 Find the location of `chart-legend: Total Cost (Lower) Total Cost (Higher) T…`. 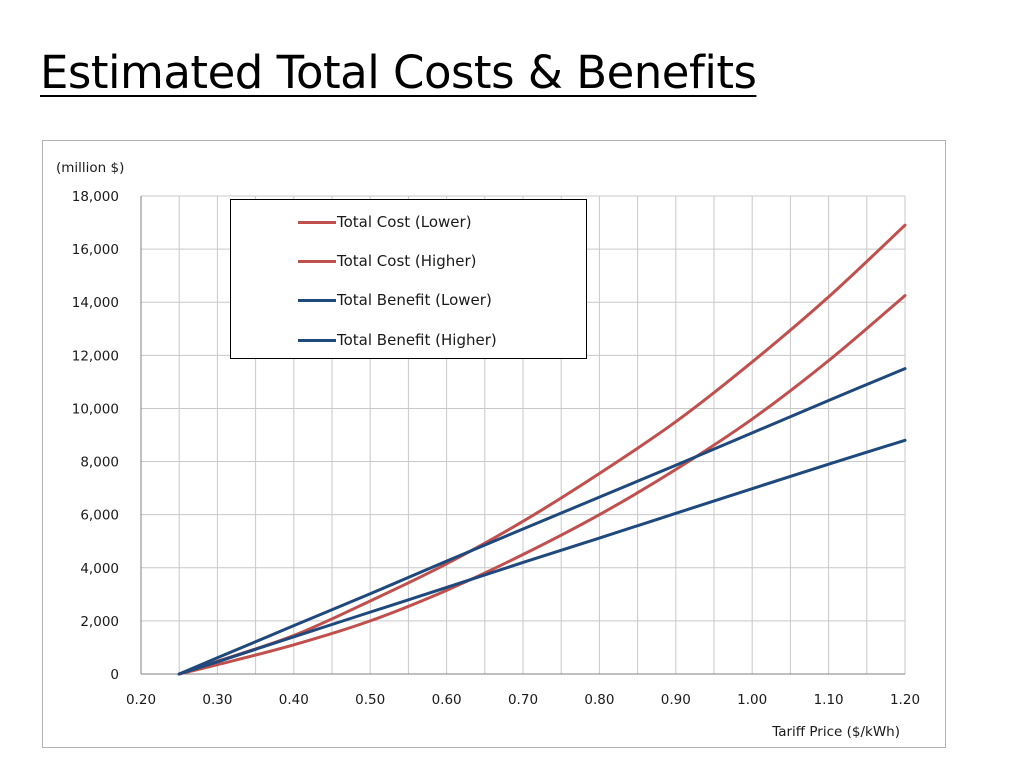

chart-legend: Total Cost (Lower) Total Cost (Higher) T… is located at coordinates (408, 279).